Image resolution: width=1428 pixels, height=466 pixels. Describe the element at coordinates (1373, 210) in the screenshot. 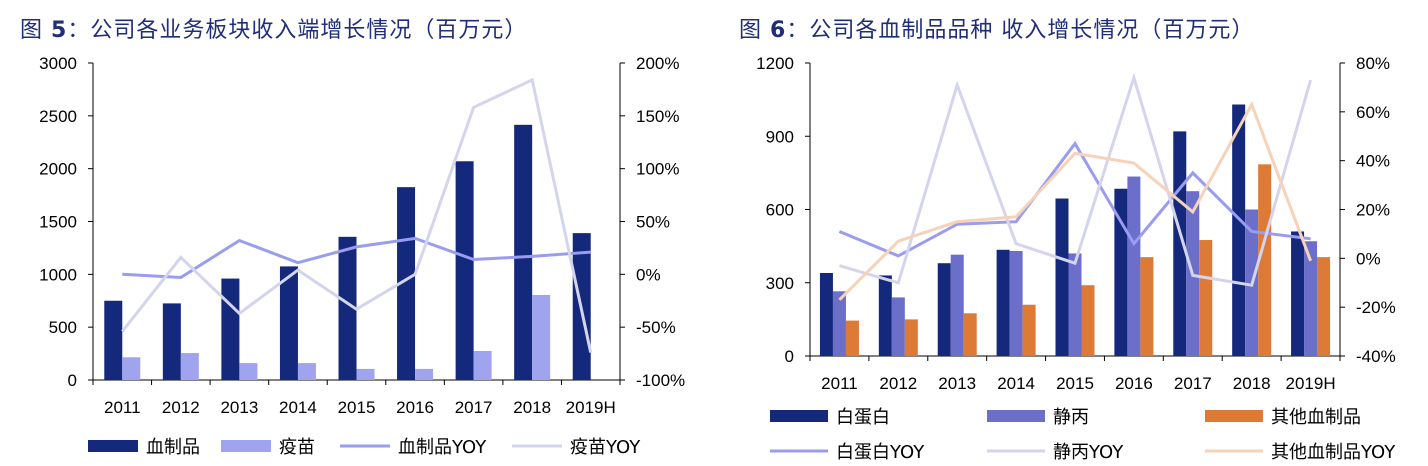

I see `y-right-tick-label: 20%` at that location.